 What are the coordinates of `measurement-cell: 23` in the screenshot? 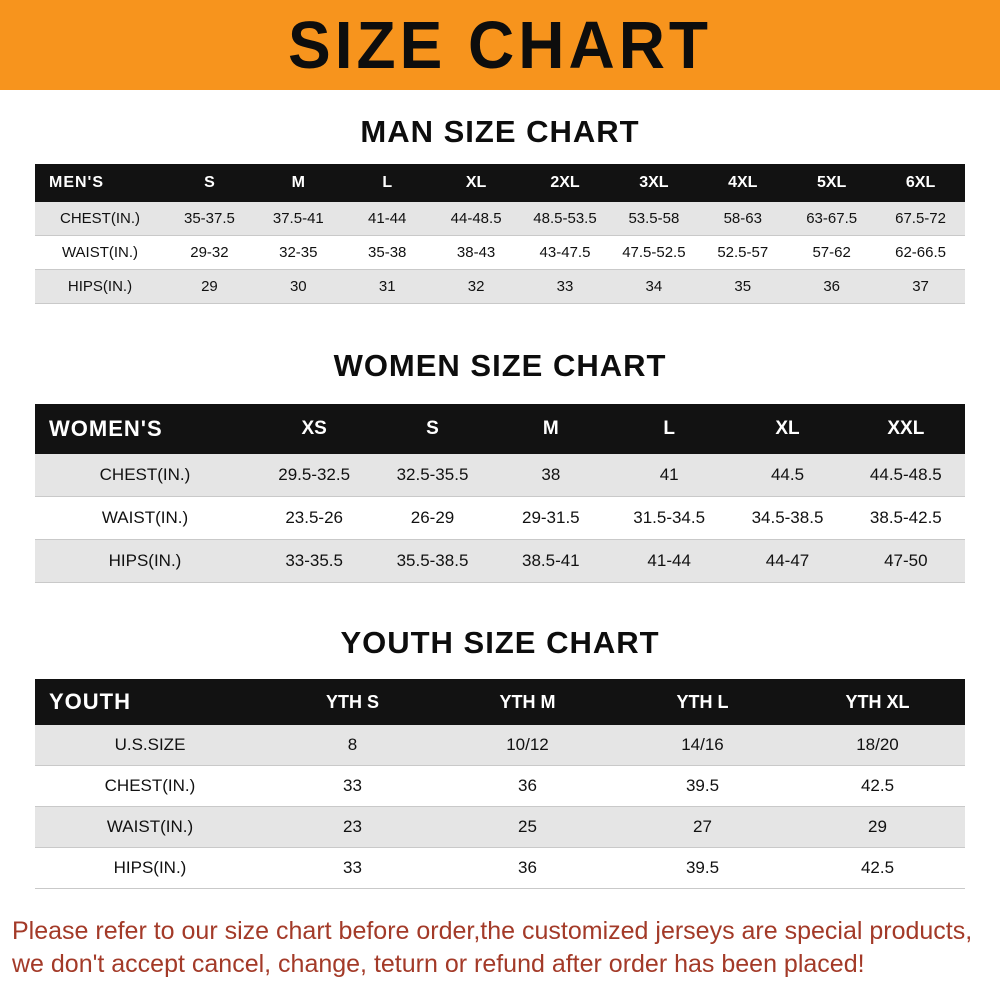 It's located at (352, 826).